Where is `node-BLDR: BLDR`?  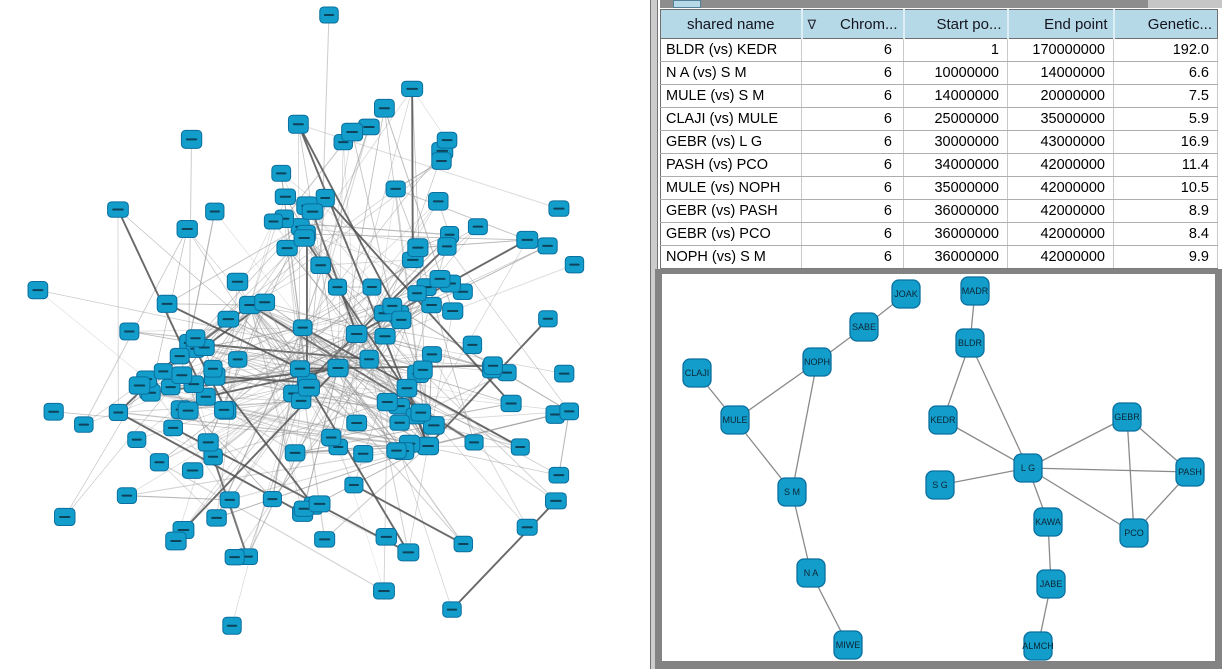 node-BLDR: BLDR is located at coordinates (970, 343).